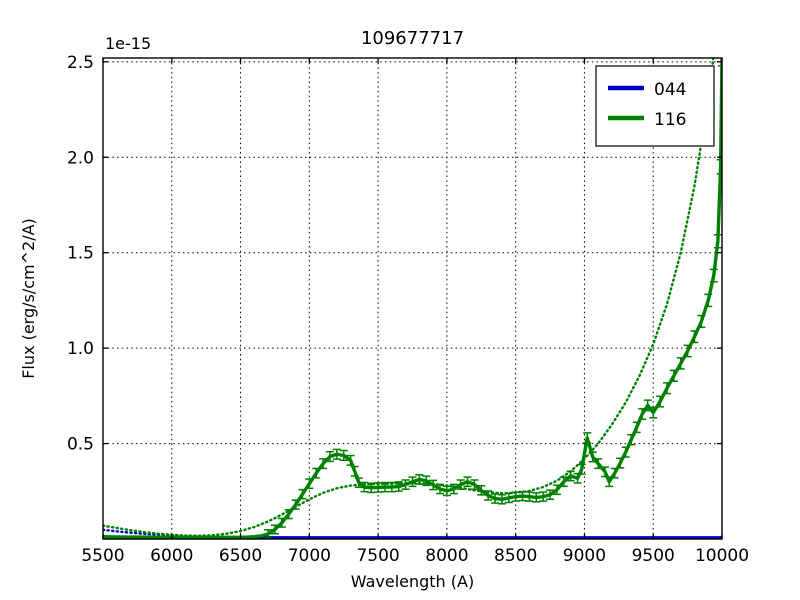  I want to click on legend-box, so click(655, 106).